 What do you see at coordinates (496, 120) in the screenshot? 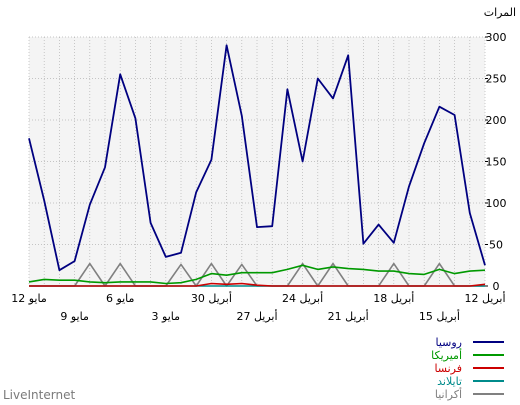
I see `y-tick-label: 200` at bounding box center [496, 120].